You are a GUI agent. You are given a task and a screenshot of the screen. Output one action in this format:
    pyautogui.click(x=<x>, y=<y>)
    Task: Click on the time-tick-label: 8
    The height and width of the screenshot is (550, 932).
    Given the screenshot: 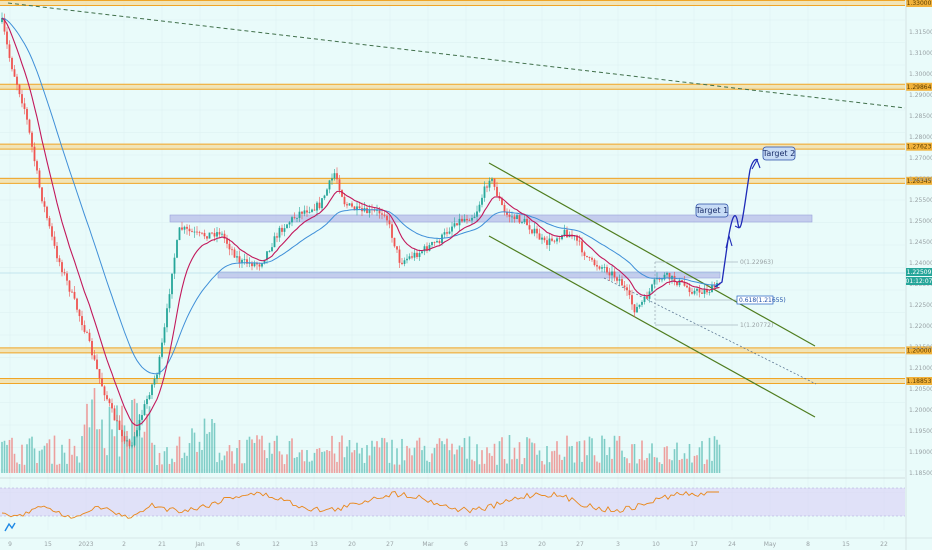 What is the action you would take?
    pyautogui.click(x=808, y=544)
    